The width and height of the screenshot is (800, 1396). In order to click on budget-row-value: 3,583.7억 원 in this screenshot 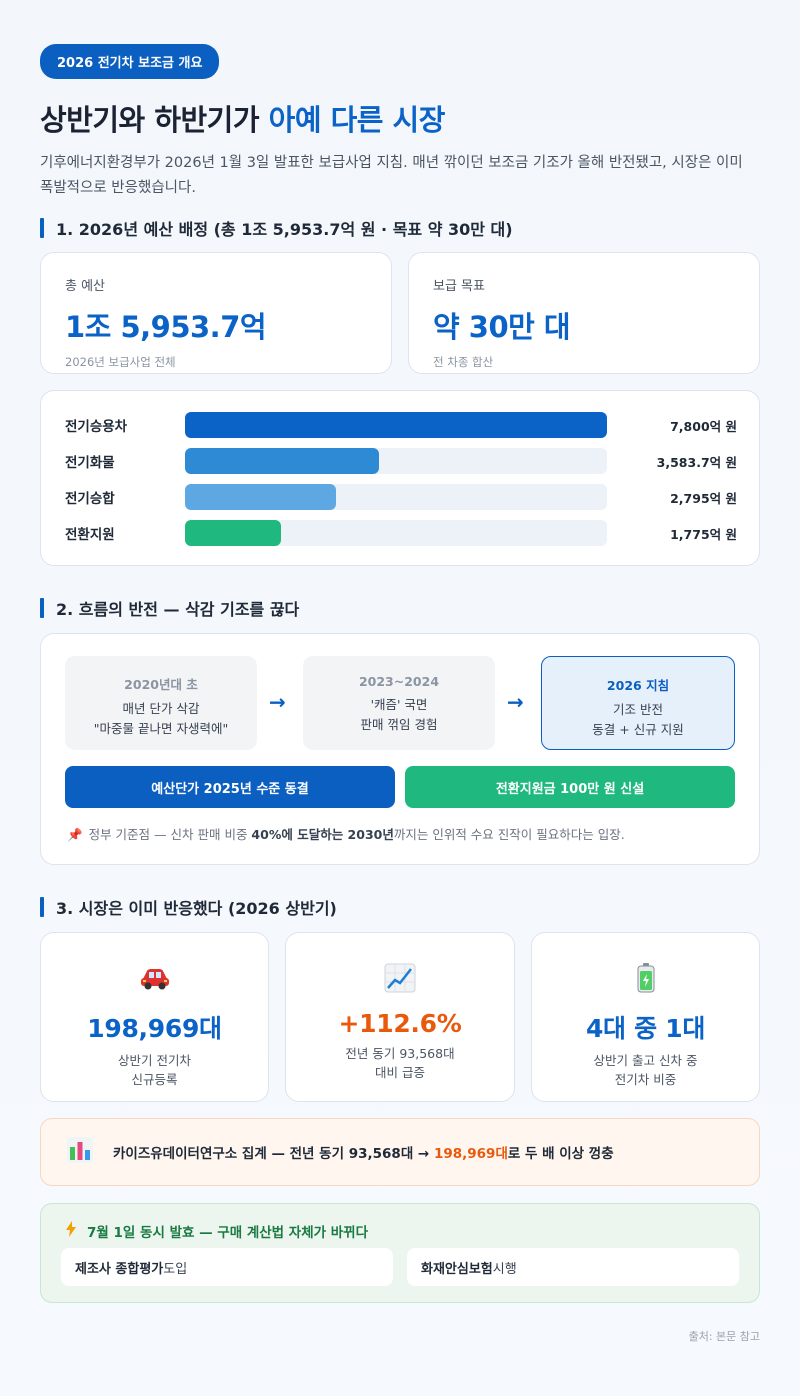, I will do `click(696, 462)`.